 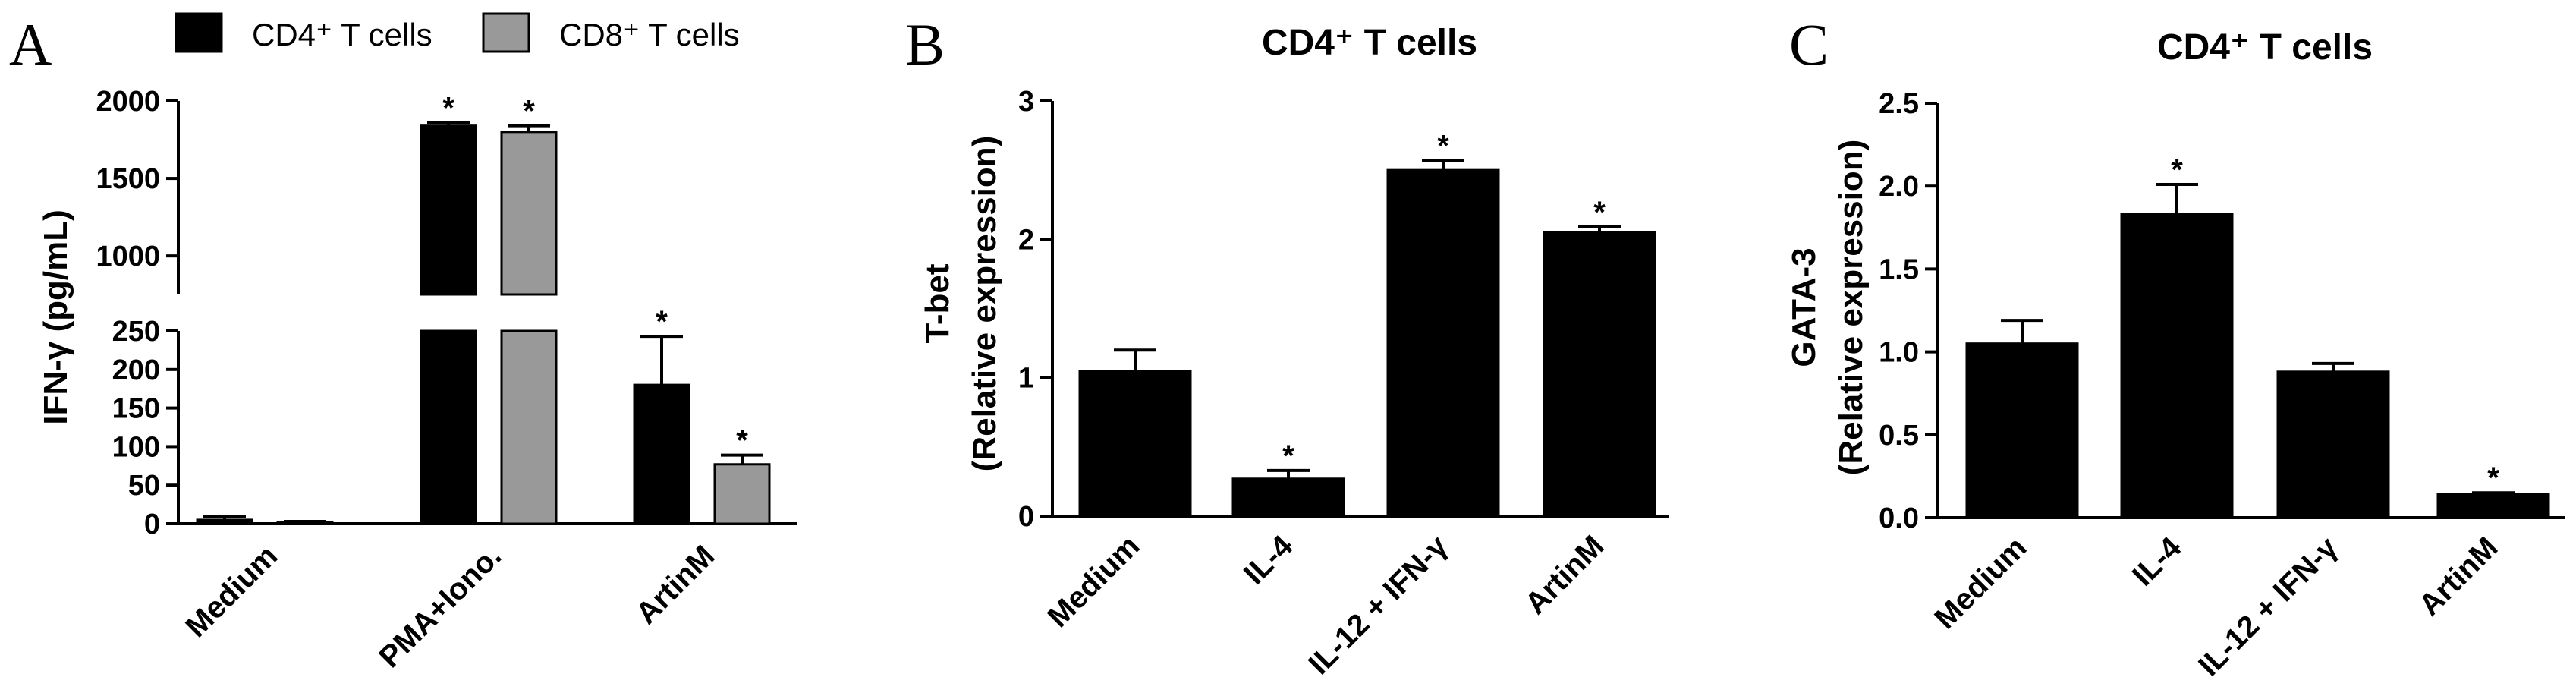 I want to click on category-label-c-0: Medium, so click(x=1980, y=583).